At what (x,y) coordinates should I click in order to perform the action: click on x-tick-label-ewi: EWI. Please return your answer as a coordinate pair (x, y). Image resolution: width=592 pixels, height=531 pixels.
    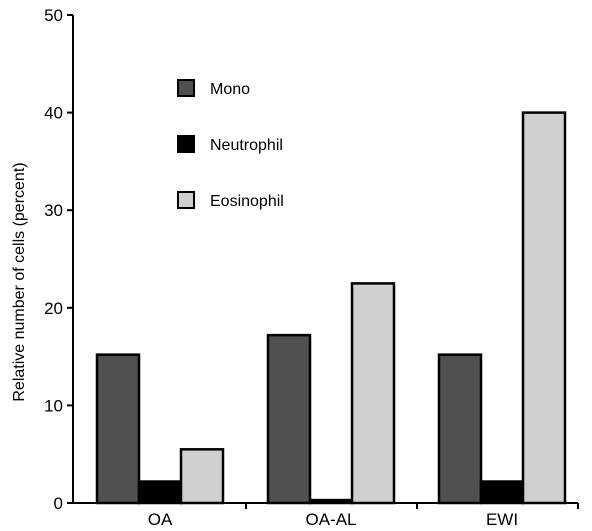
    Looking at the image, I should click on (502, 519).